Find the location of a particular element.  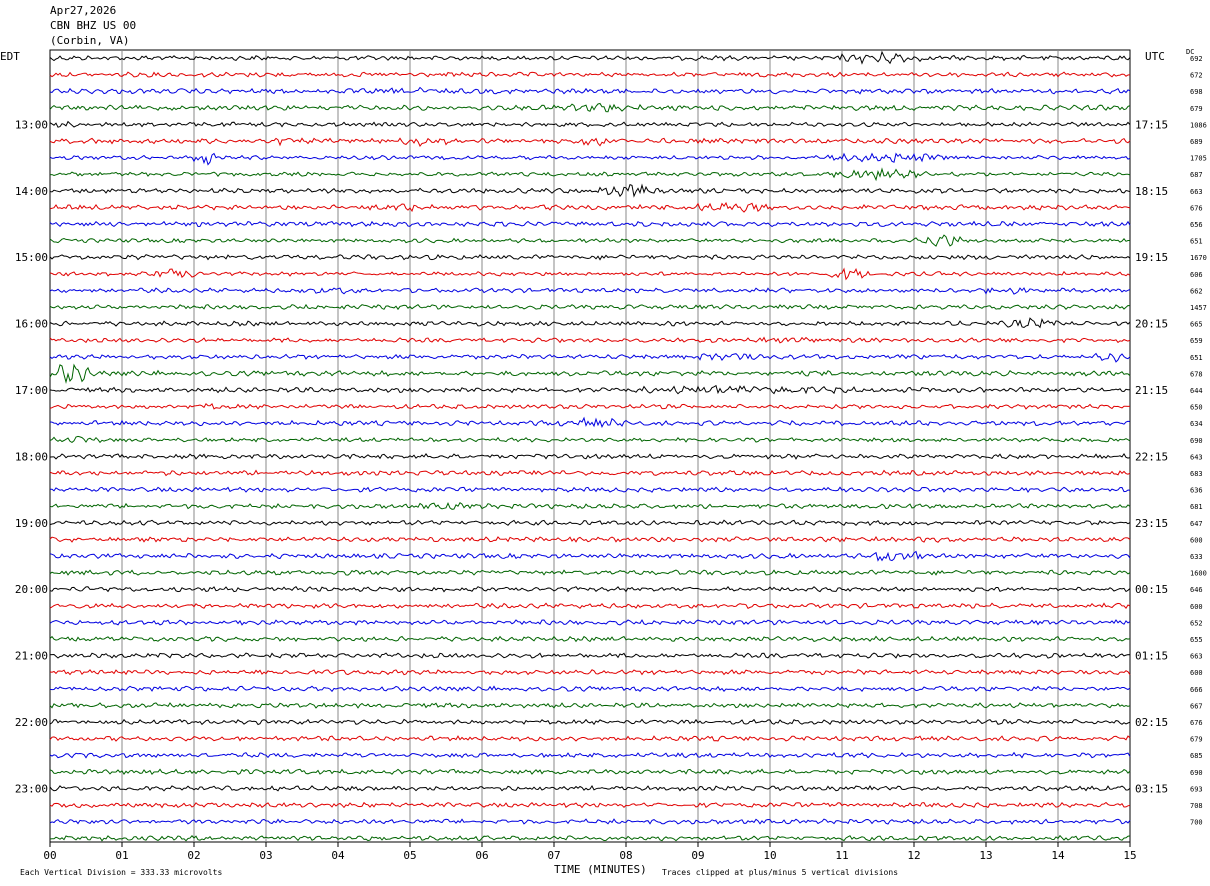

right-time-label: 17:15 is located at coordinates (1151, 124).